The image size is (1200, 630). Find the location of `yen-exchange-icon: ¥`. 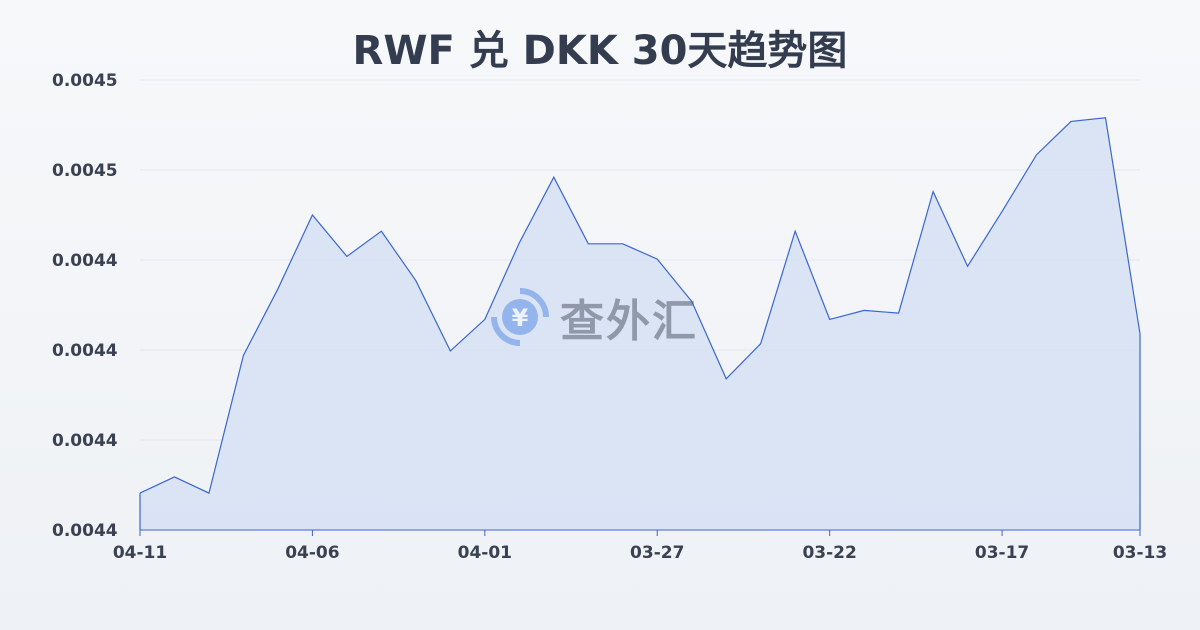

yen-exchange-icon: ¥ is located at coordinates (520, 317).